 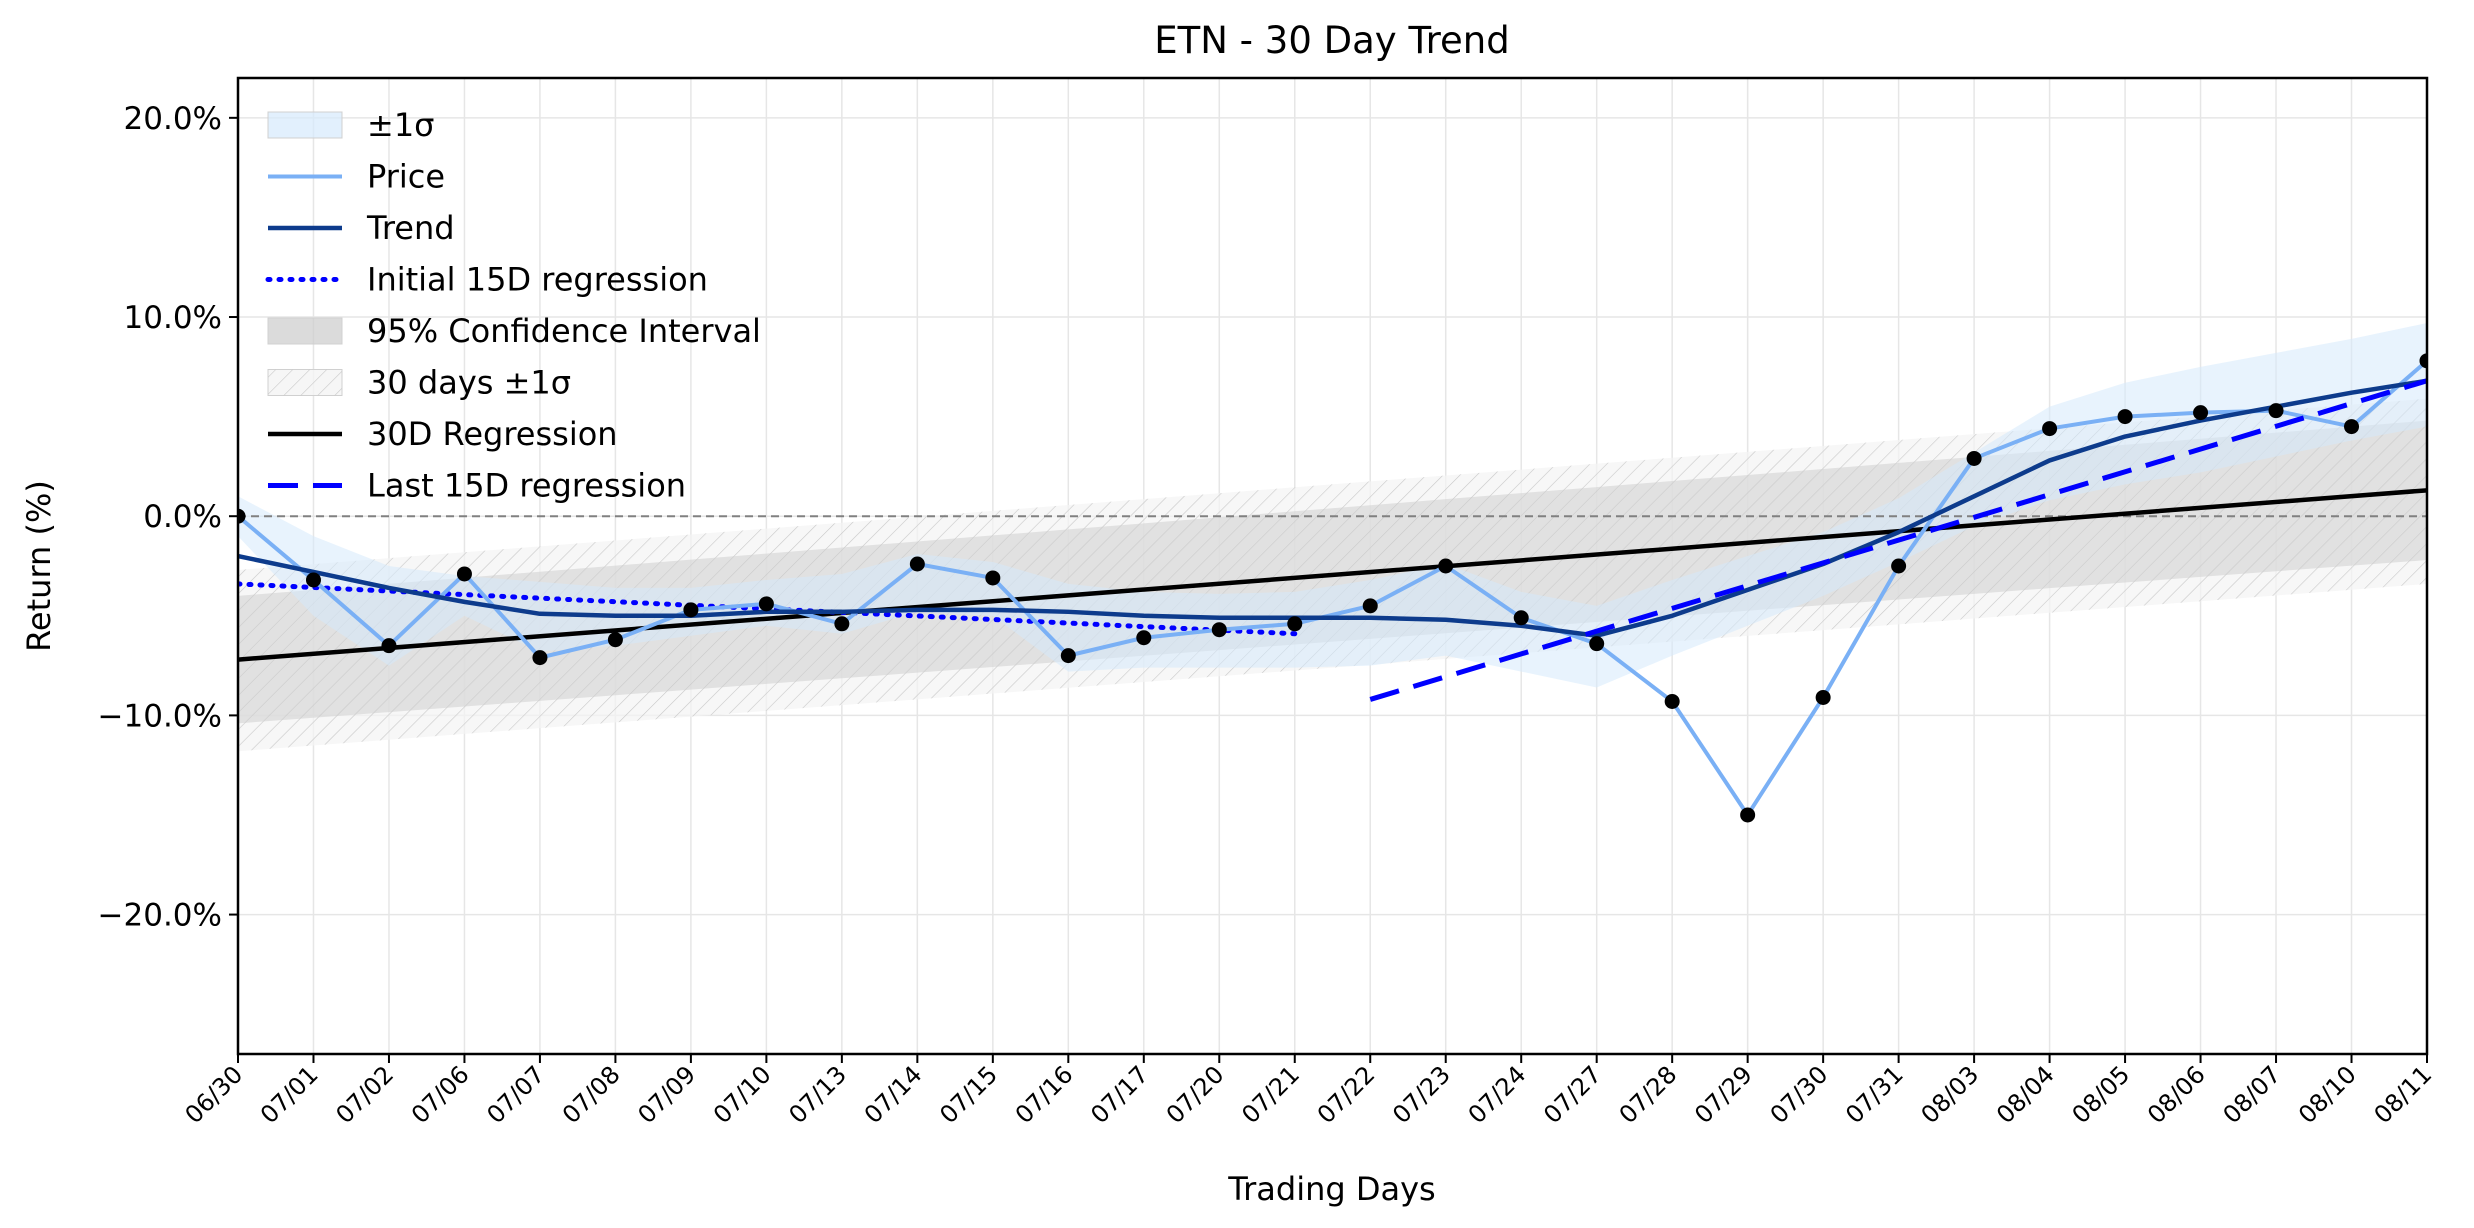 I want to click on legend-swatch-hatch, so click(x=305, y=382).